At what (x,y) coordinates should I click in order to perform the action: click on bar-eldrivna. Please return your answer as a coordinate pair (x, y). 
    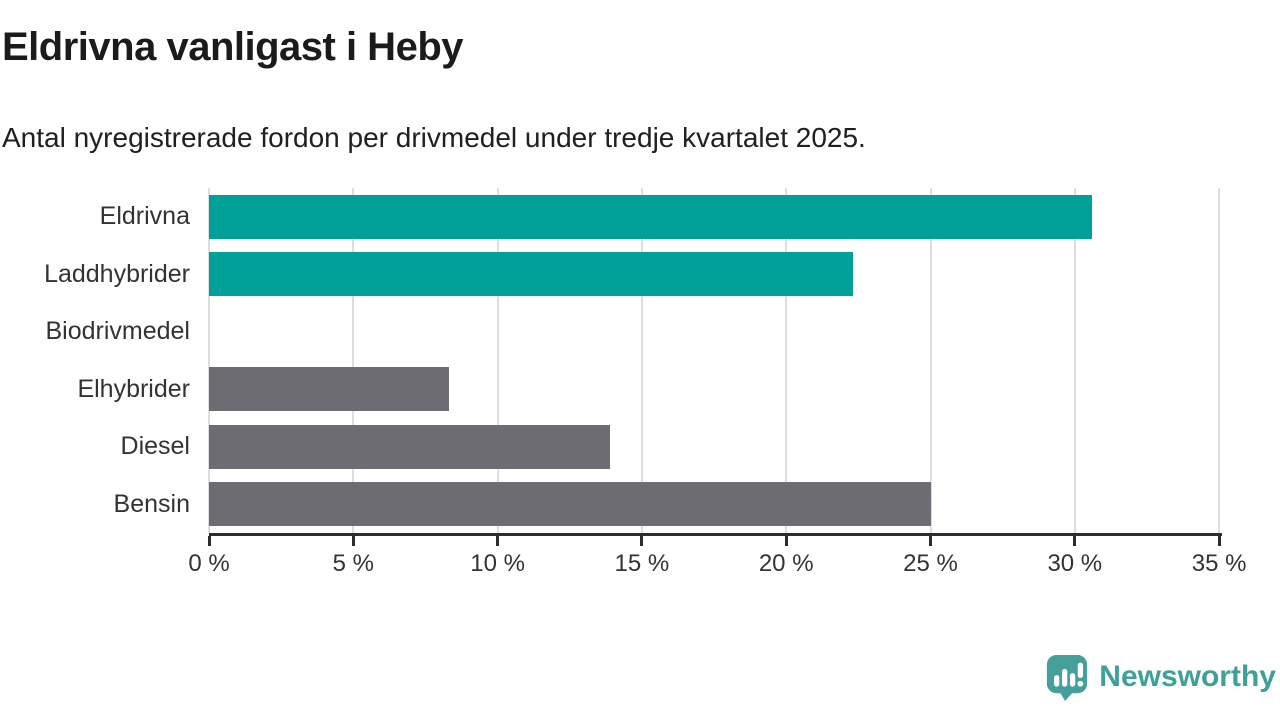
    Looking at the image, I should click on (651, 216).